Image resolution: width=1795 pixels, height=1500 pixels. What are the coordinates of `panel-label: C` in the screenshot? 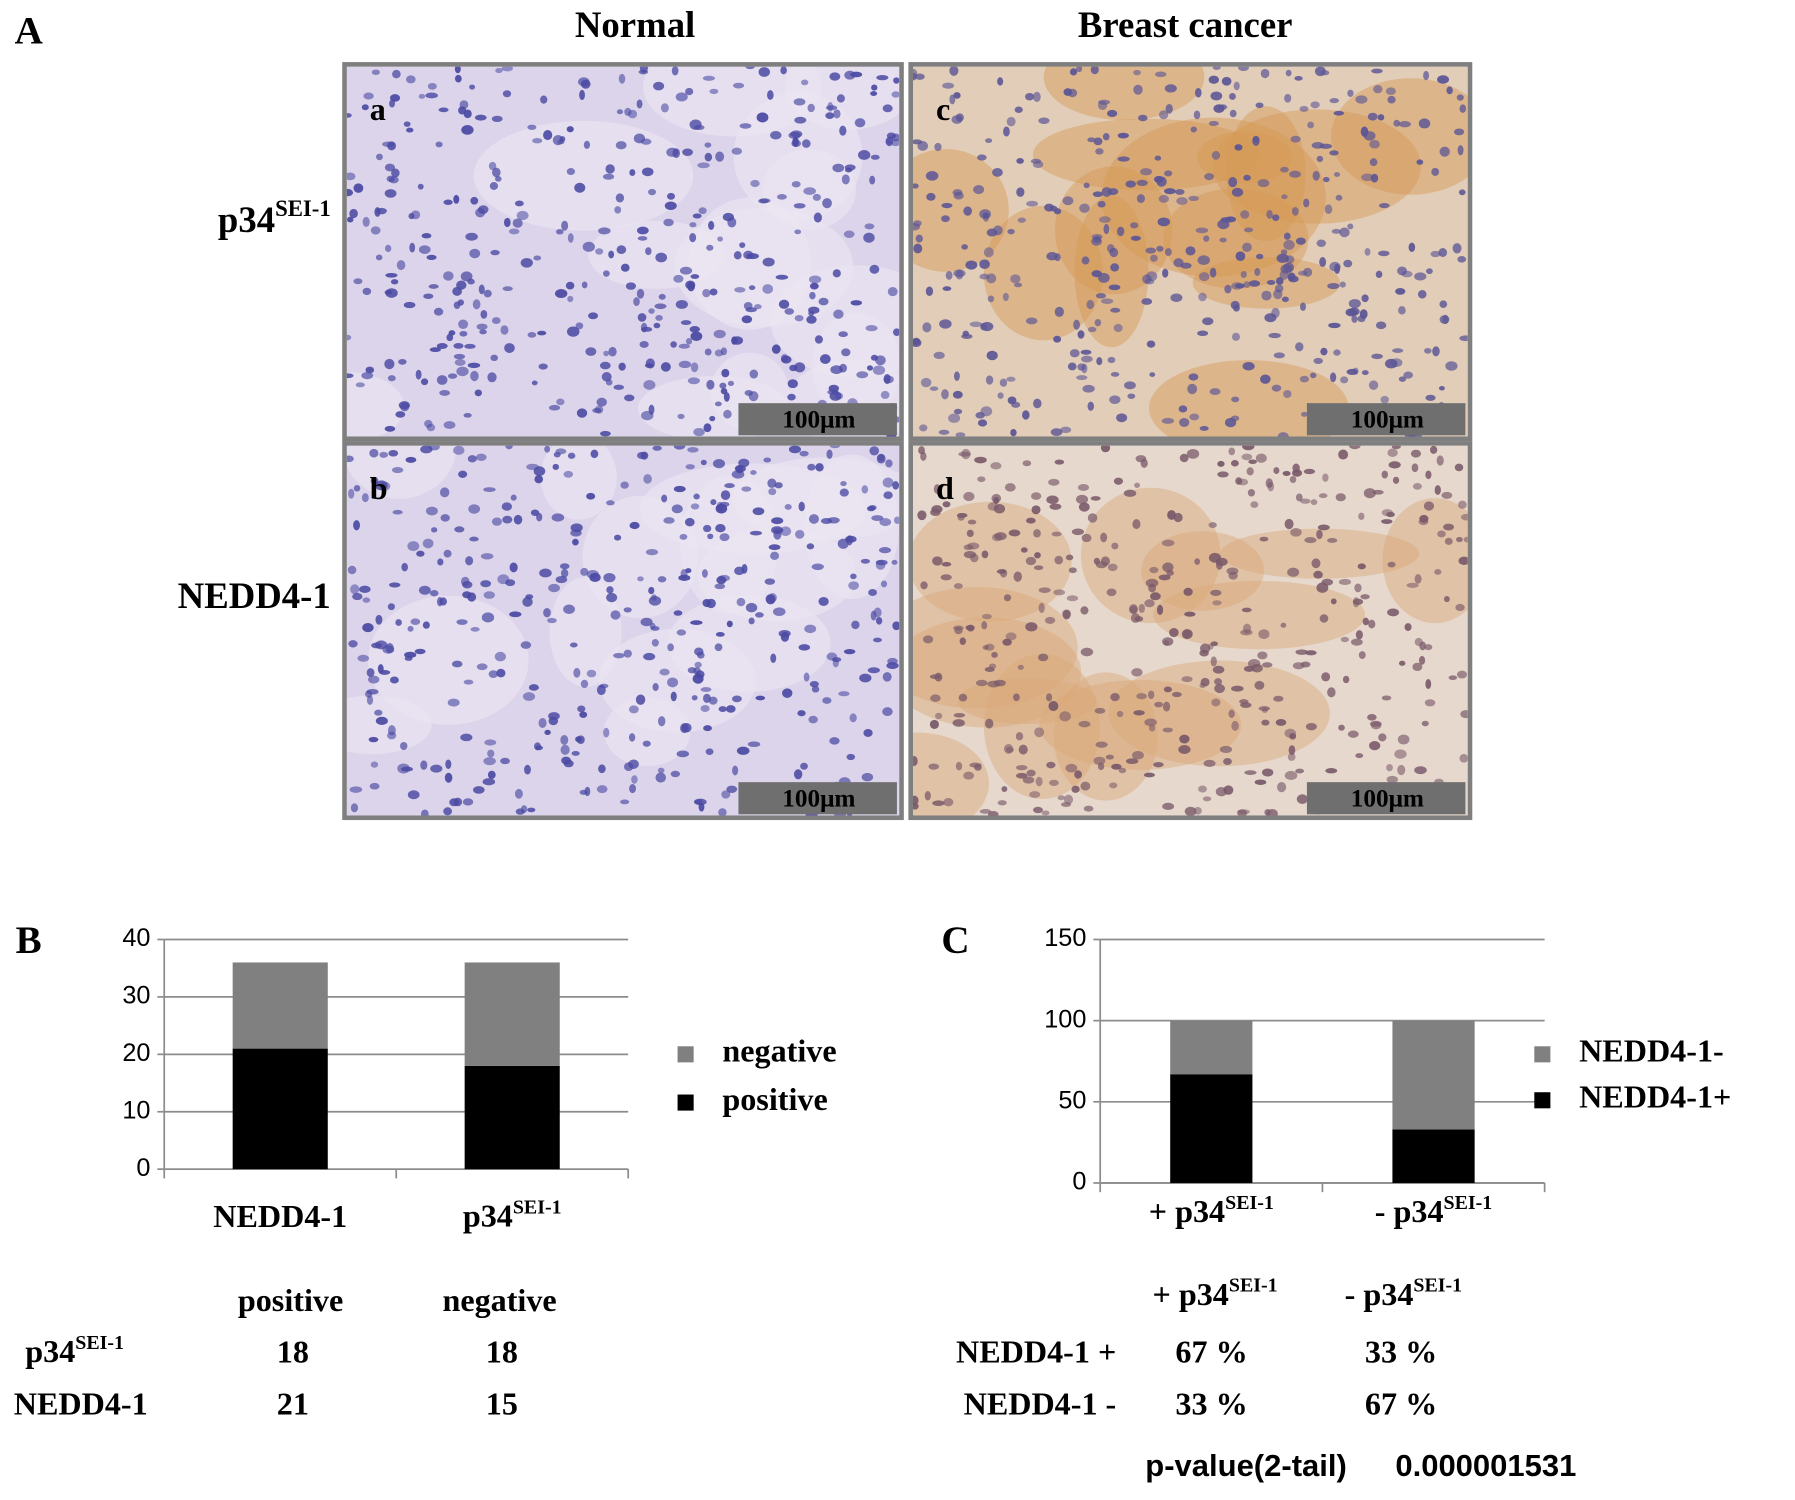 It's located at (955, 940).